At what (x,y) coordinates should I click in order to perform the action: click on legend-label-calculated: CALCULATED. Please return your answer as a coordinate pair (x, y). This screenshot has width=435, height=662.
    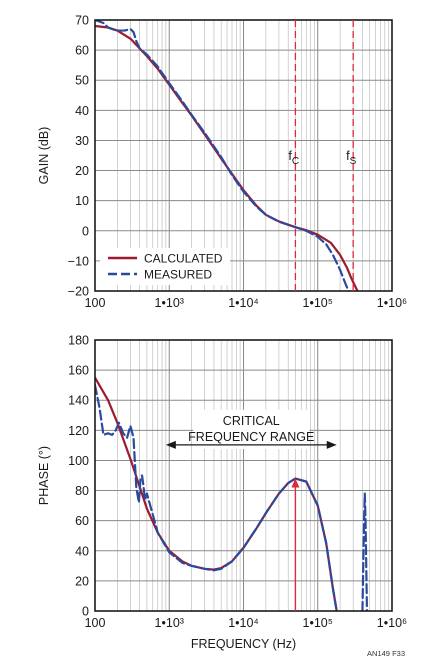
    Looking at the image, I should click on (183, 259).